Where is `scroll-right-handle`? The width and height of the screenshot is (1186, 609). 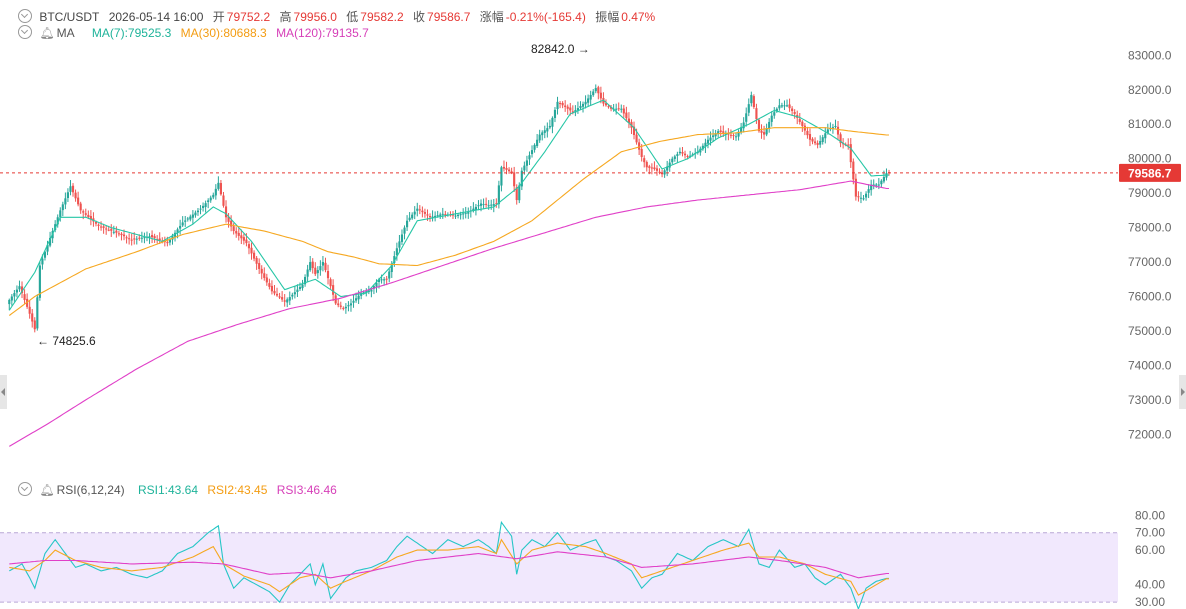 scroll-right-handle is located at coordinates (1182, 392).